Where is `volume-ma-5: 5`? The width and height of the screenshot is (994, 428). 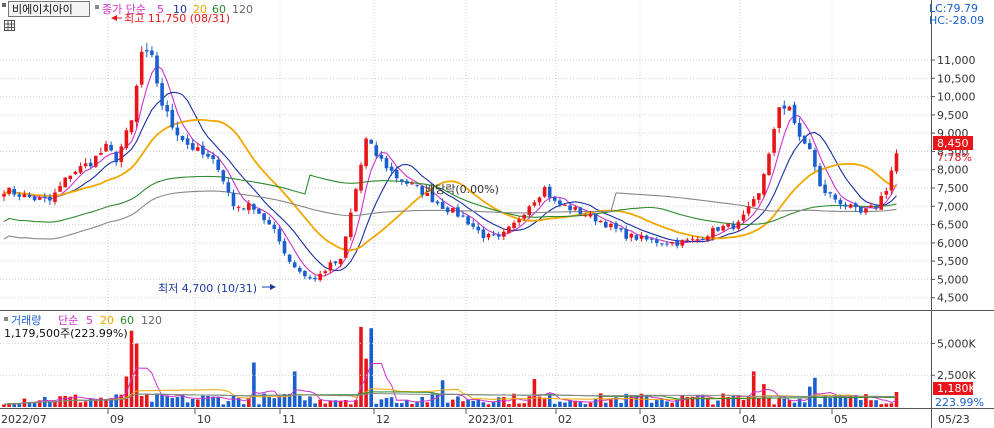
volume-ma-5: 5 is located at coordinates (89, 320).